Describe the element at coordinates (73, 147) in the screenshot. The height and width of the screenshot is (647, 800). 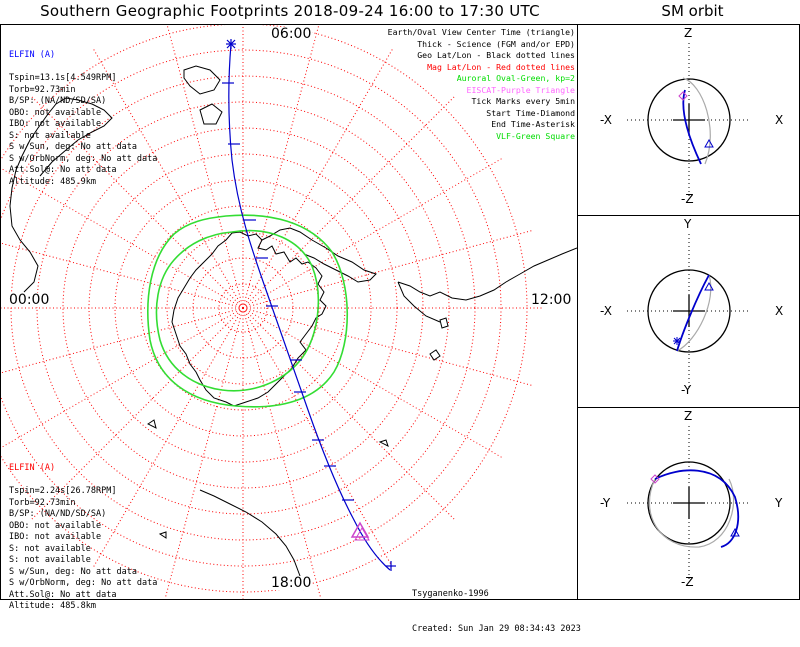
I see `elfin-a-line: S w/Sun, deg: No att data` at that location.